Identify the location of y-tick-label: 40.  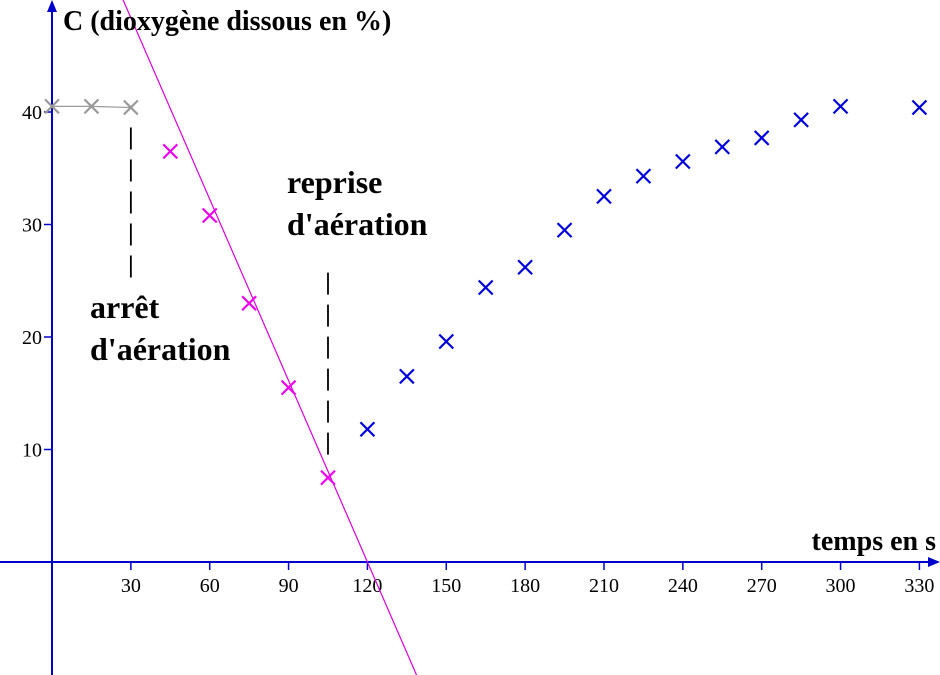
(32, 113).